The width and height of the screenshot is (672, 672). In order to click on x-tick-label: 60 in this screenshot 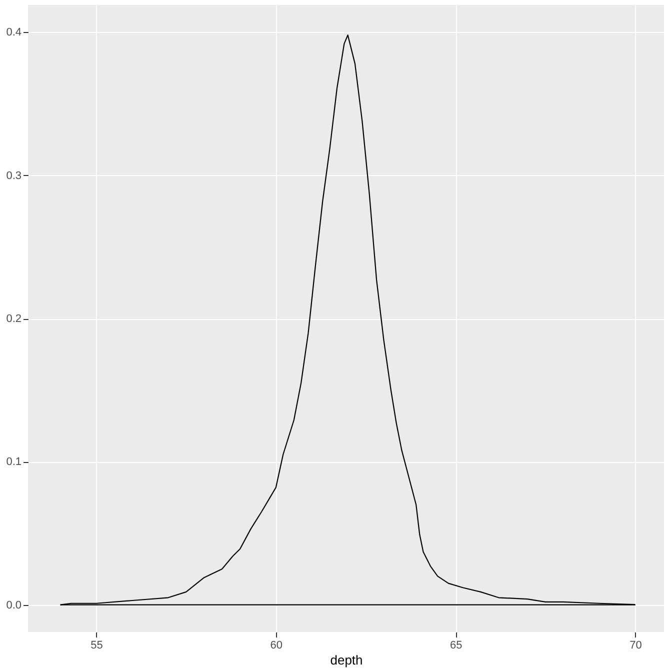, I will do `click(276, 646)`.